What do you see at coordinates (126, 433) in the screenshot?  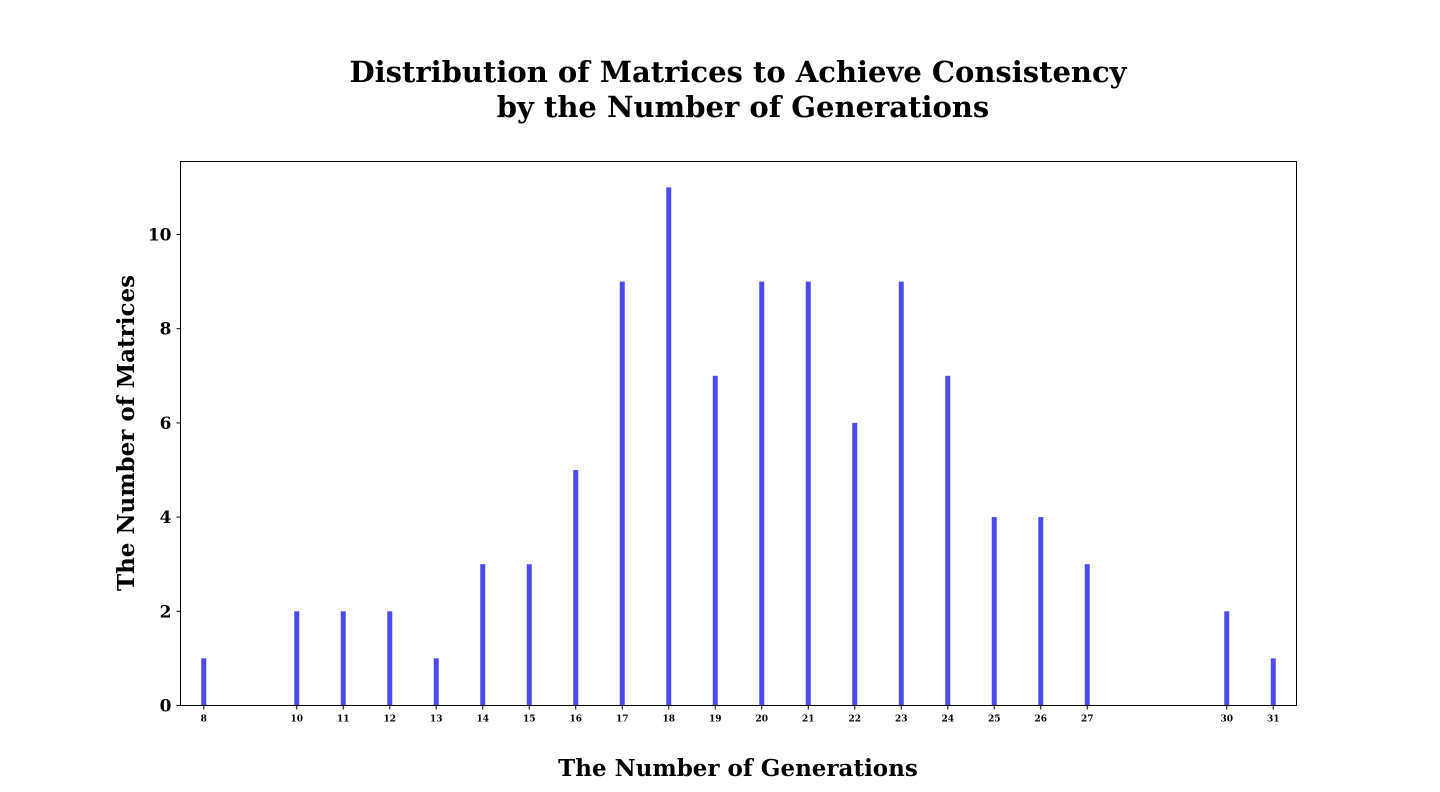 I see `y-axis-label: The Number of Matrices` at bounding box center [126, 433].